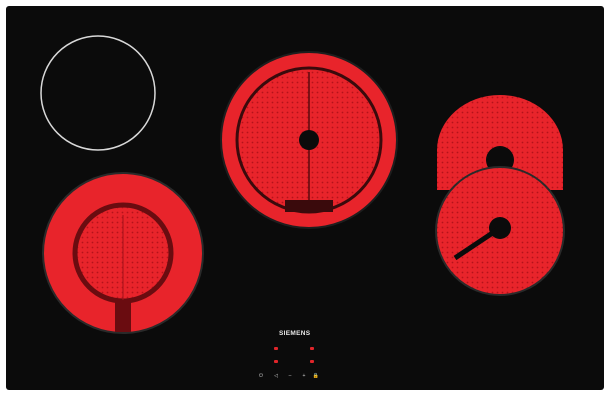 The height and width of the screenshot is (396, 610). What do you see at coordinates (304, 376) in the screenshot?
I see `plus-button: +` at bounding box center [304, 376].